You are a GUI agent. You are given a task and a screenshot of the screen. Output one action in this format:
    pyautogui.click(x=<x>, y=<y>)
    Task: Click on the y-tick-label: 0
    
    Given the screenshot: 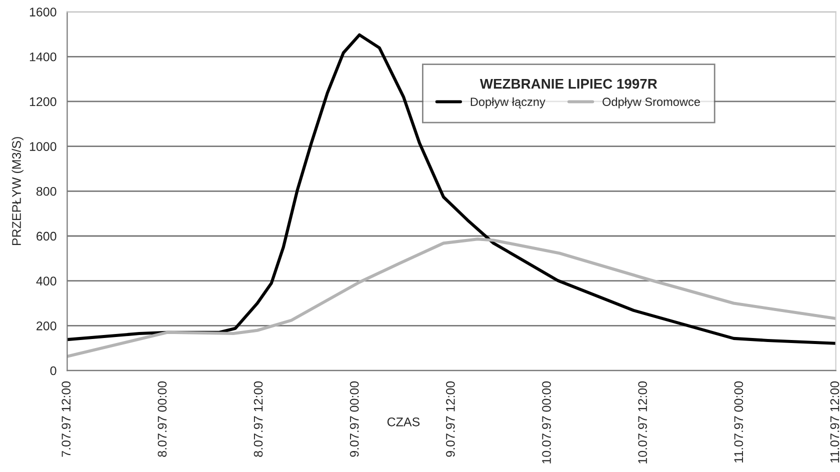 What is the action you would take?
    pyautogui.click(x=53, y=371)
    